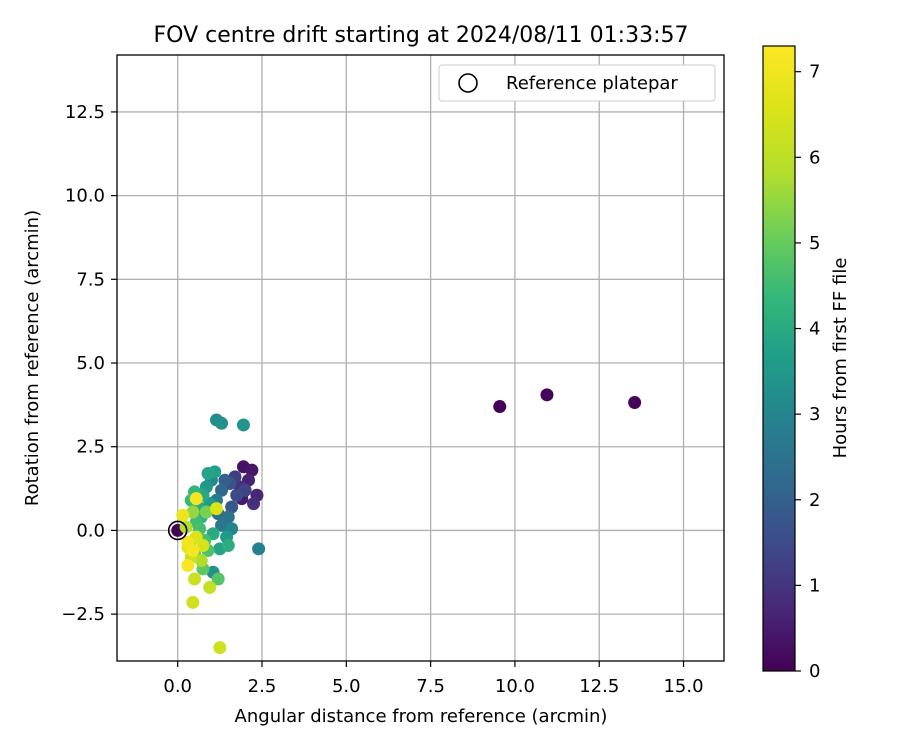  Describe the element at coordinates (262, 686) in the screenshot. I see `x-tick-label: 2.5` at that location.